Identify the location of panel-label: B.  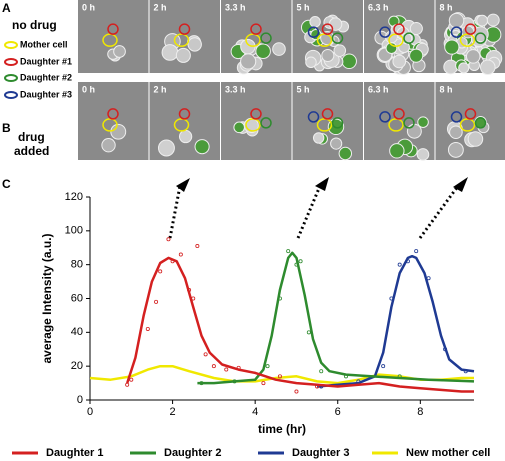
(6, 128).